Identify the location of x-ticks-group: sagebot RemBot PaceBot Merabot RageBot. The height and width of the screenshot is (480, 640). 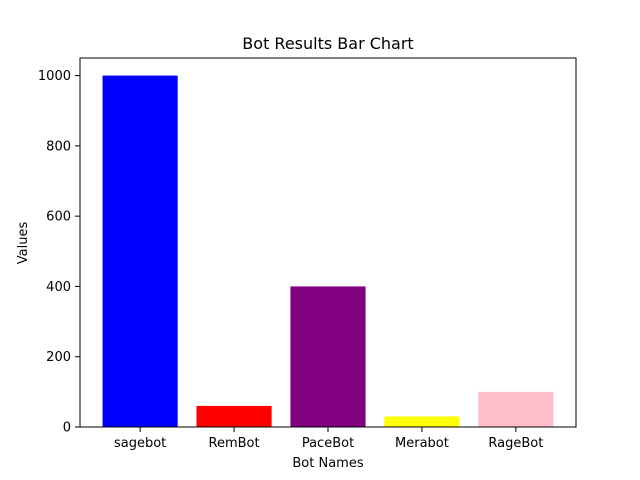
(328, 439).